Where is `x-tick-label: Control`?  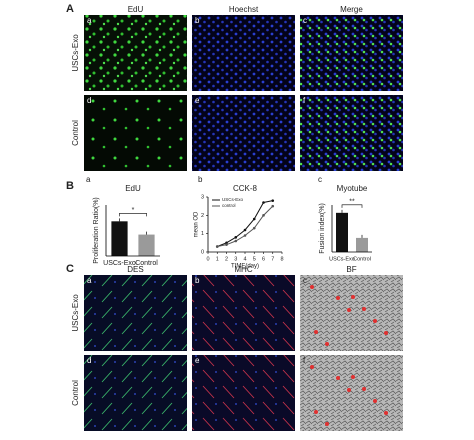 x-tick-label: Control is located at coordinates (362, 259).